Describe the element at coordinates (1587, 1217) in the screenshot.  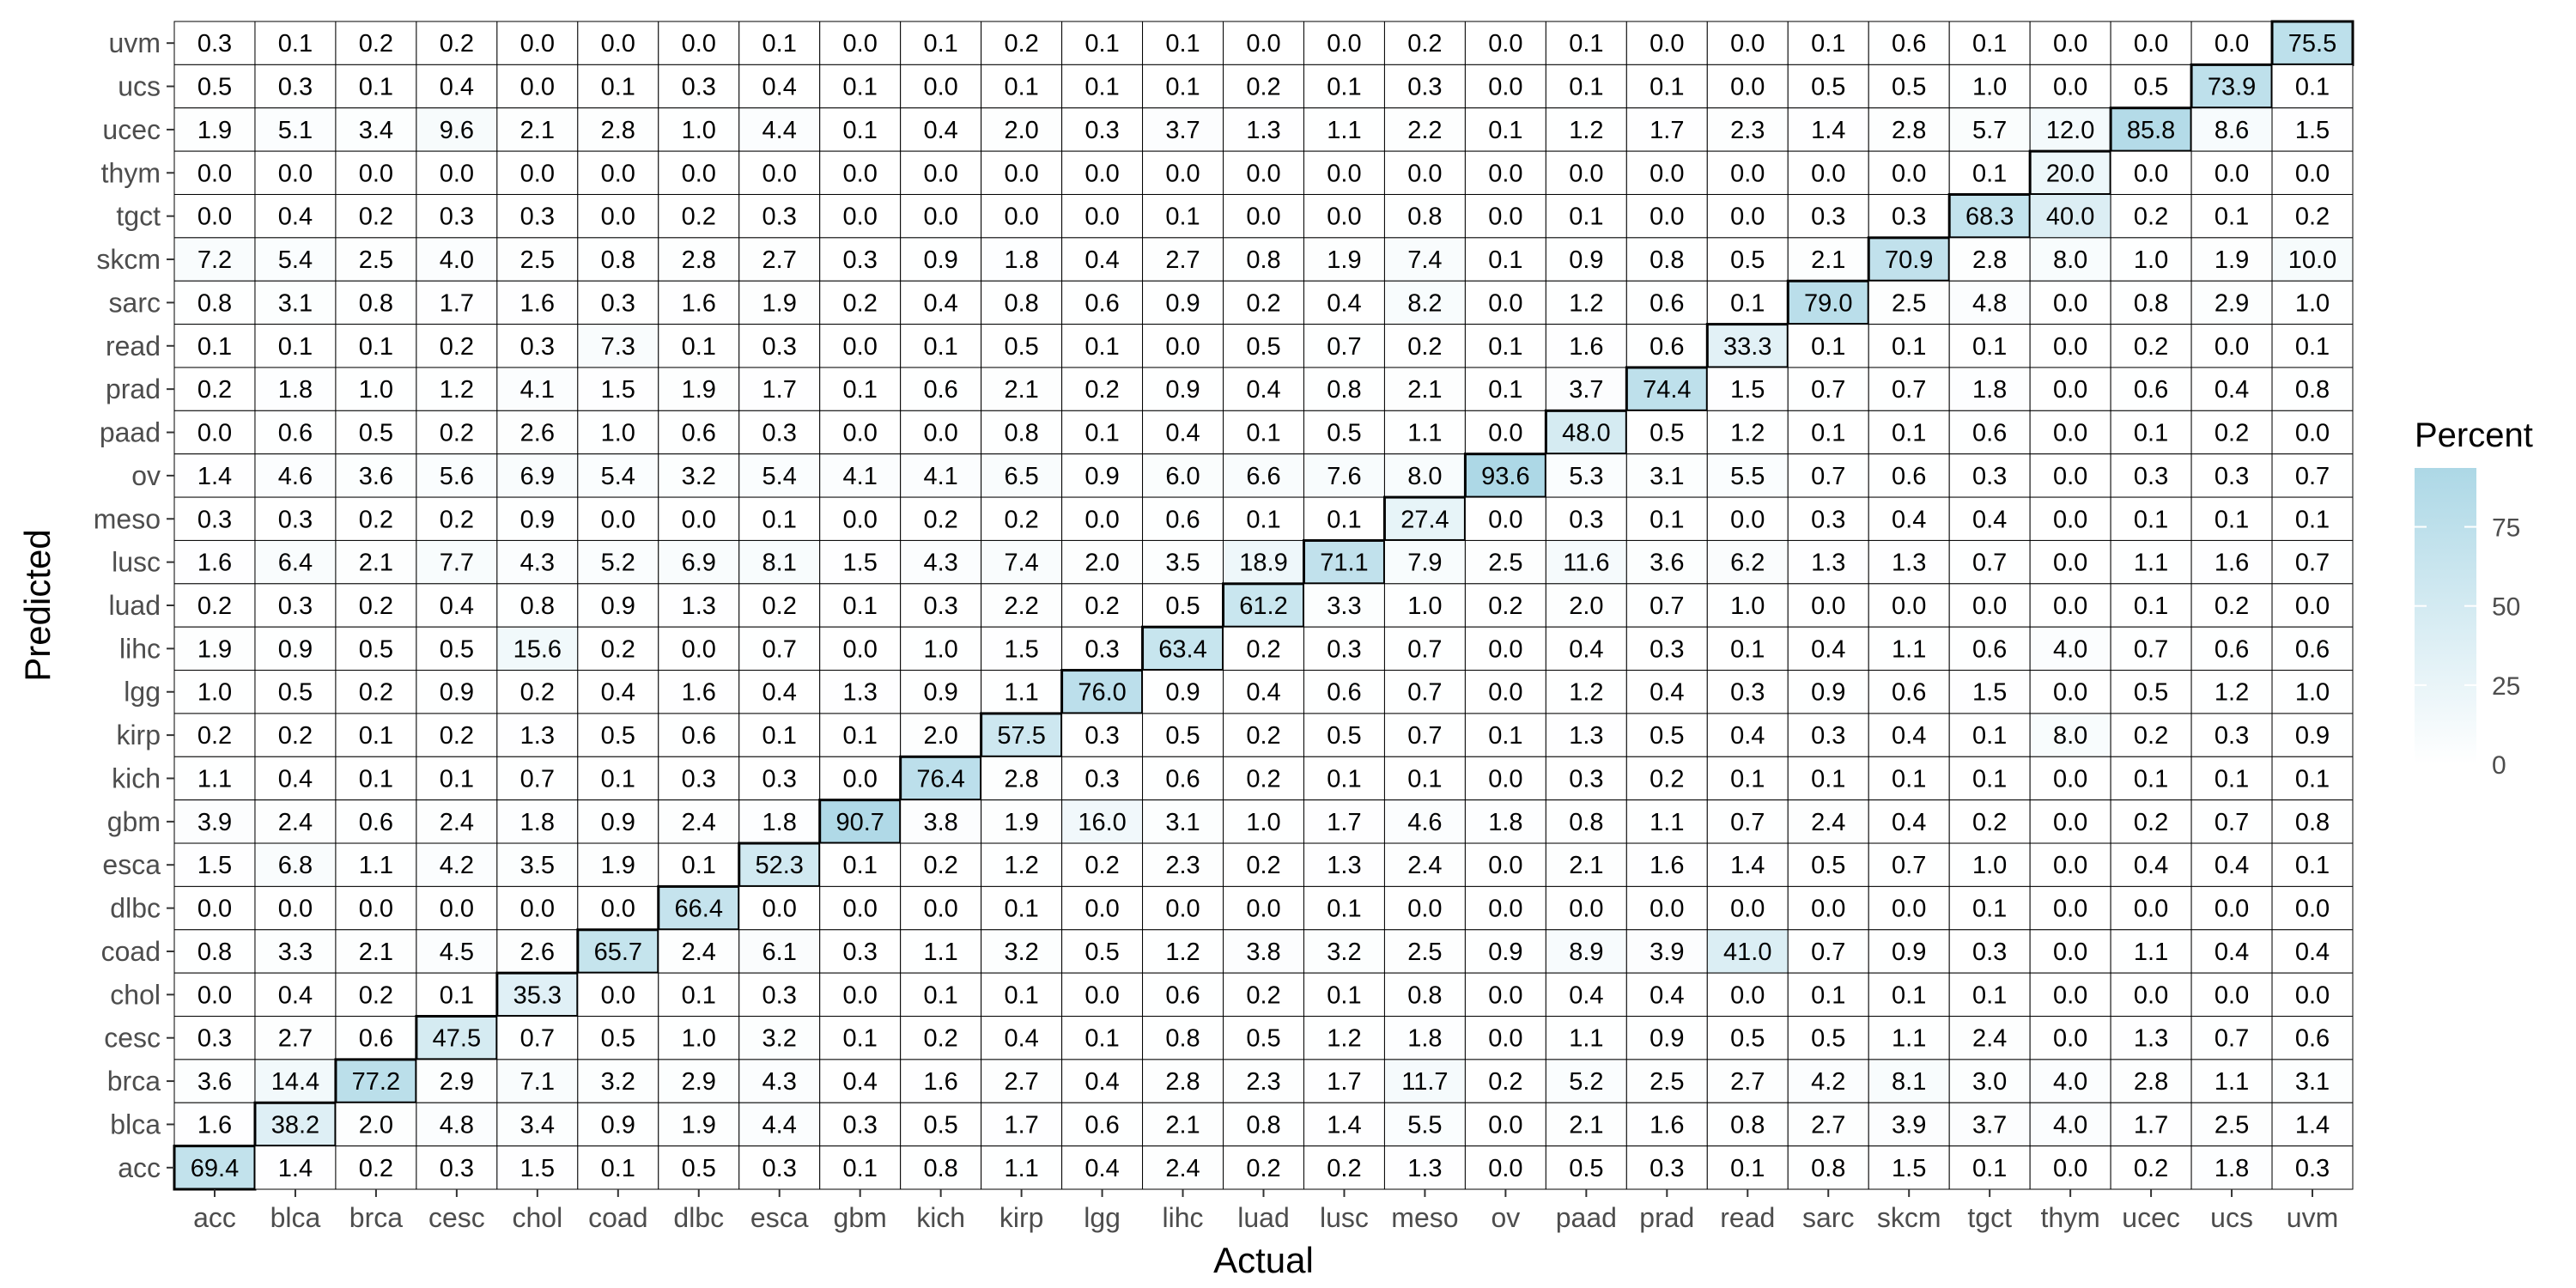
I see `x-tick-label: paad` at that location.